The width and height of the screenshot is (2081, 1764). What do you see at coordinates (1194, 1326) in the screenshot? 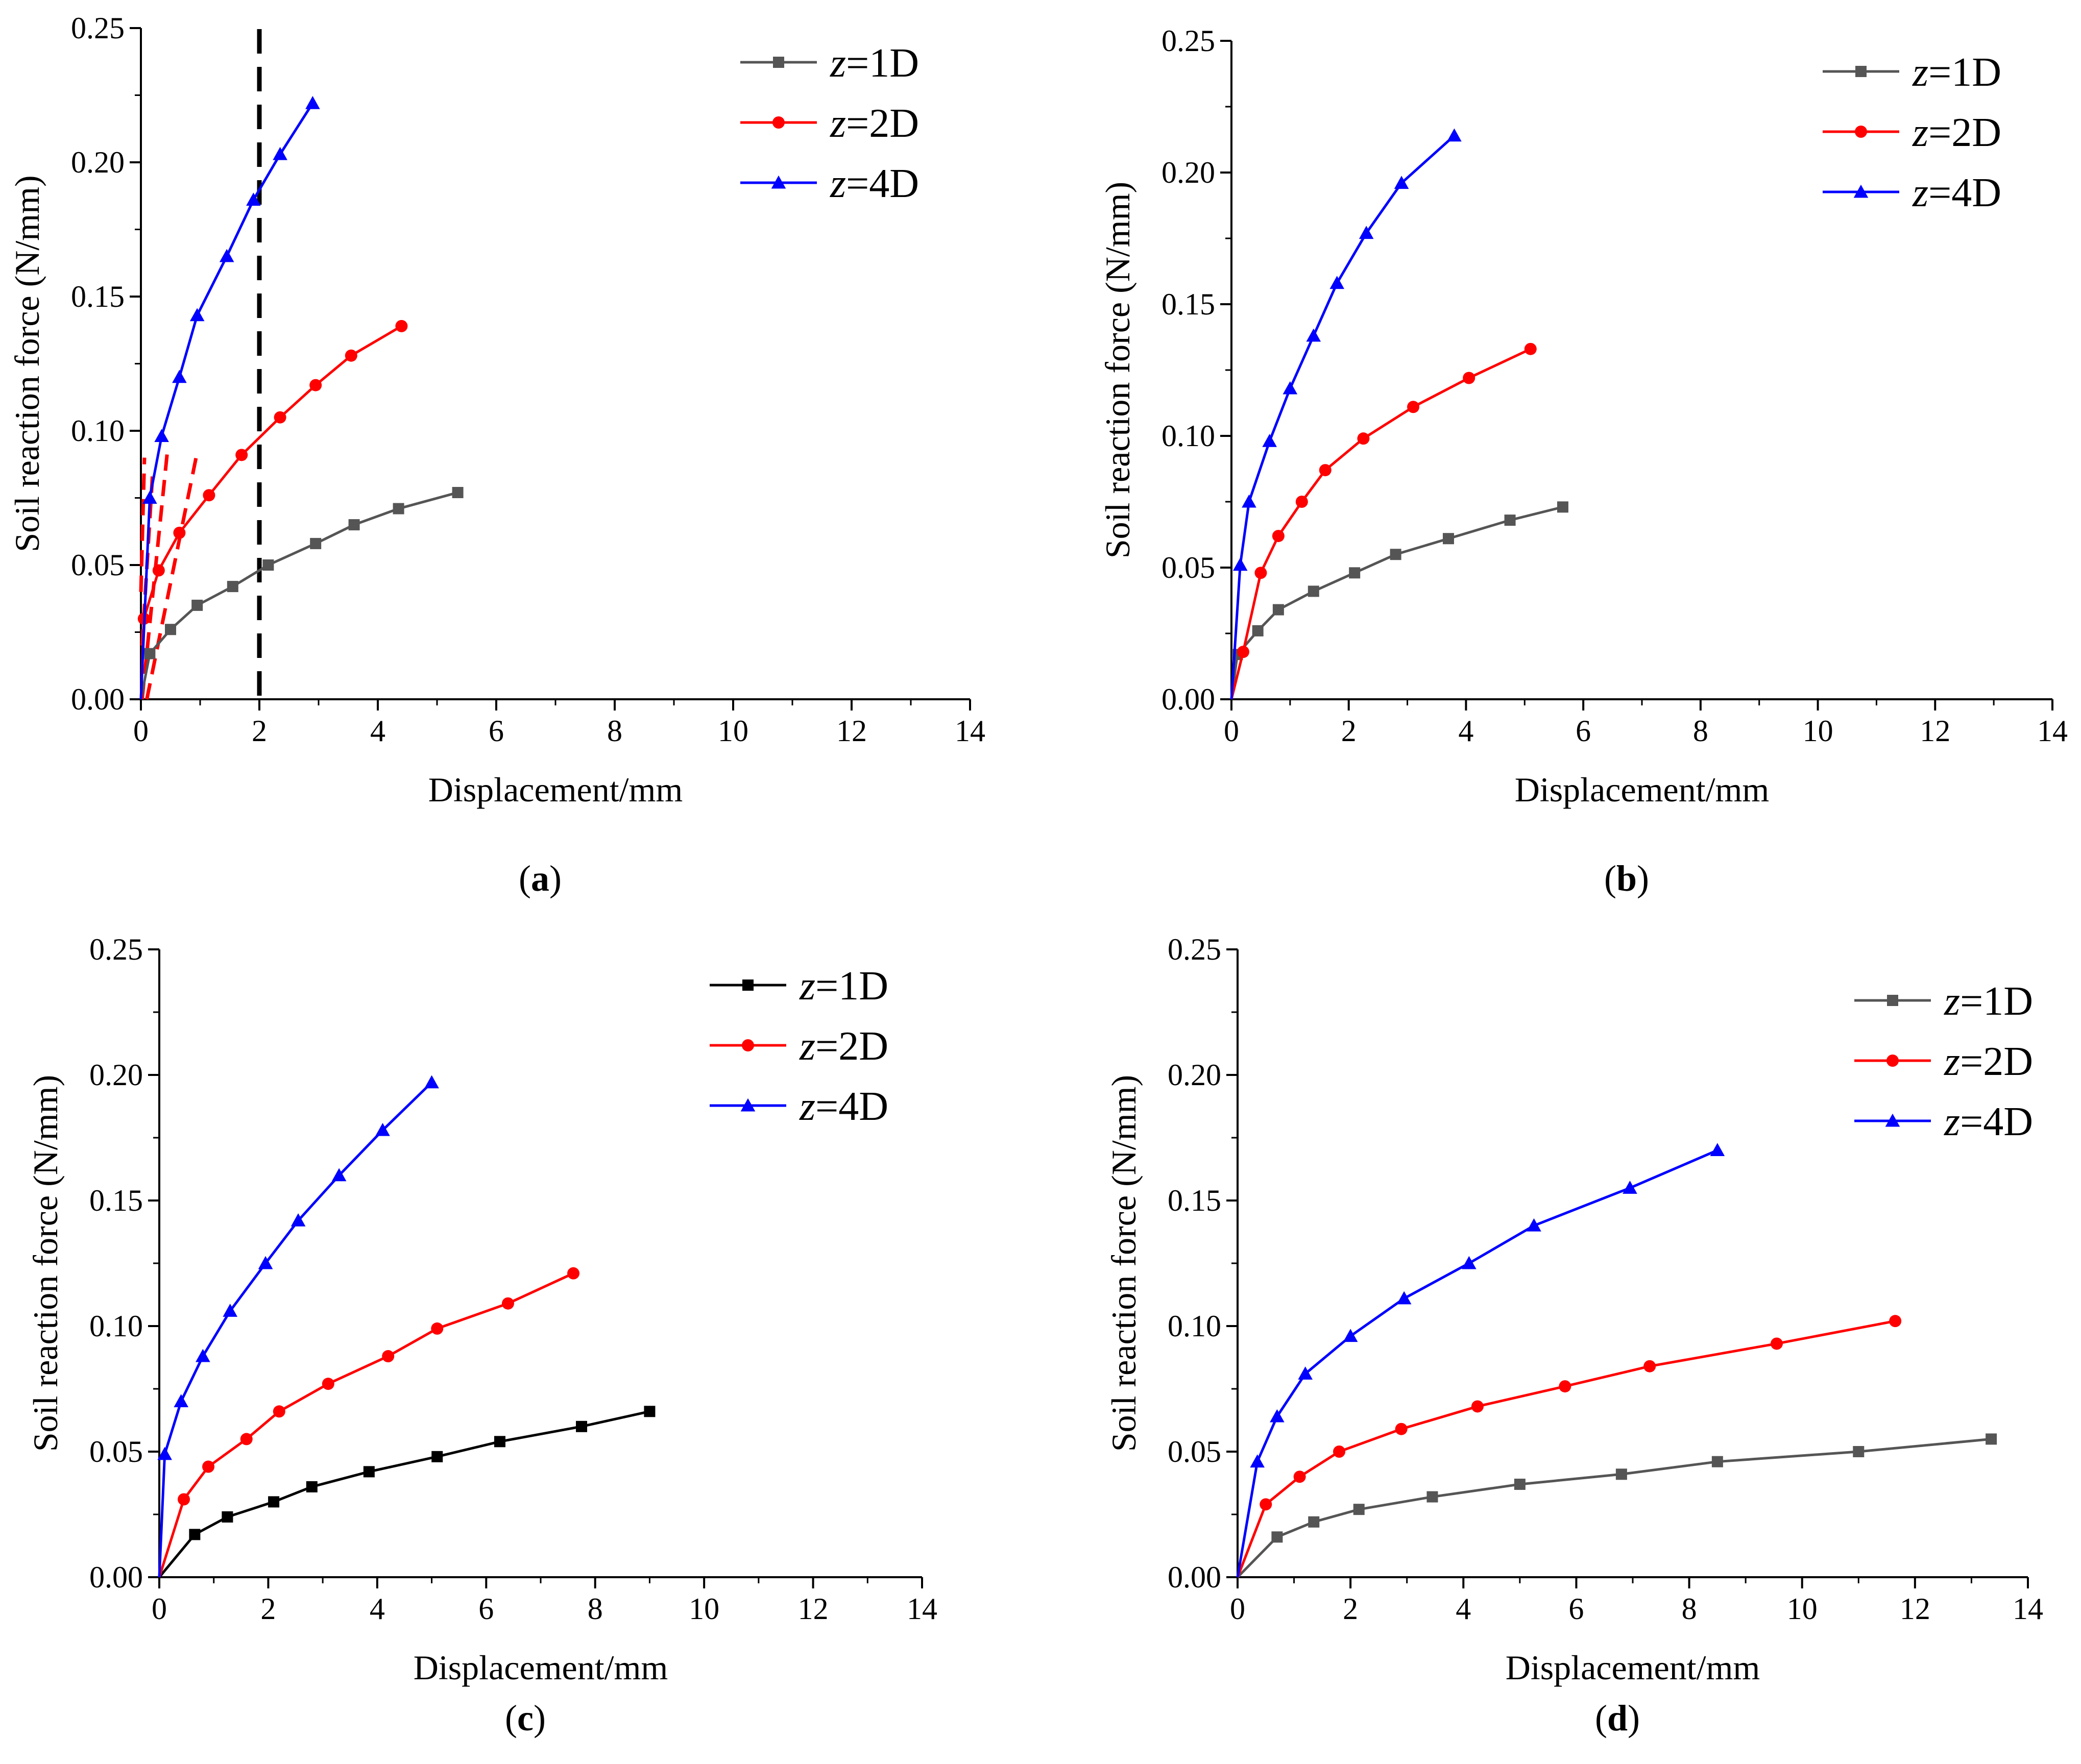
I see `y-tick-label: 0.10` at bounding box center [1194, 1326].